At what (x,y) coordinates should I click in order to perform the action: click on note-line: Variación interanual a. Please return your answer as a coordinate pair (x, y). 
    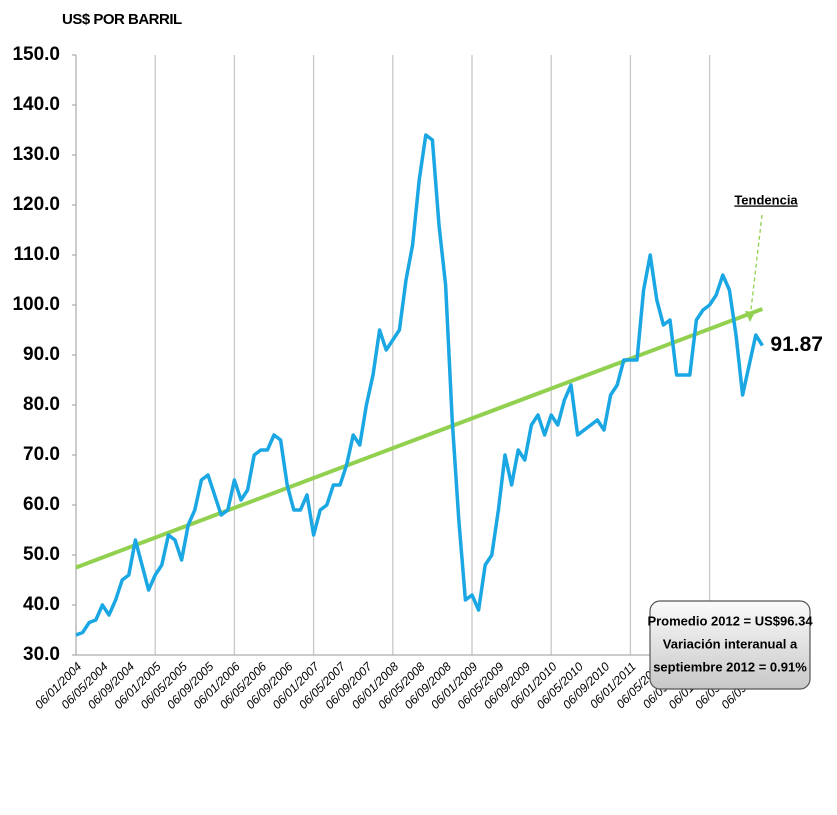
    Looking at the image, I should click on (730, 643).